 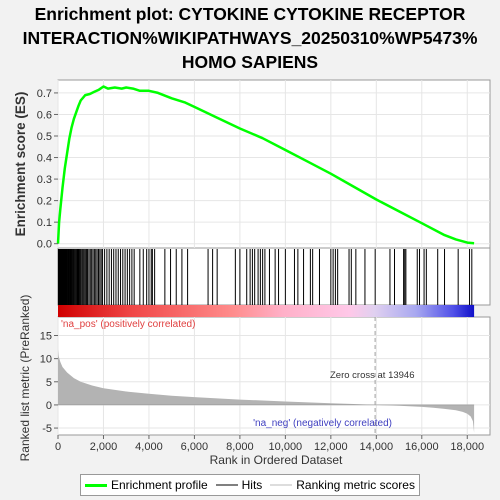 What do you see at coordinates (322, 423) in the screenshot?
I see `negative-correlation-label: 'na_neg' (negatively correlated)` at bounding box center [322, 423].